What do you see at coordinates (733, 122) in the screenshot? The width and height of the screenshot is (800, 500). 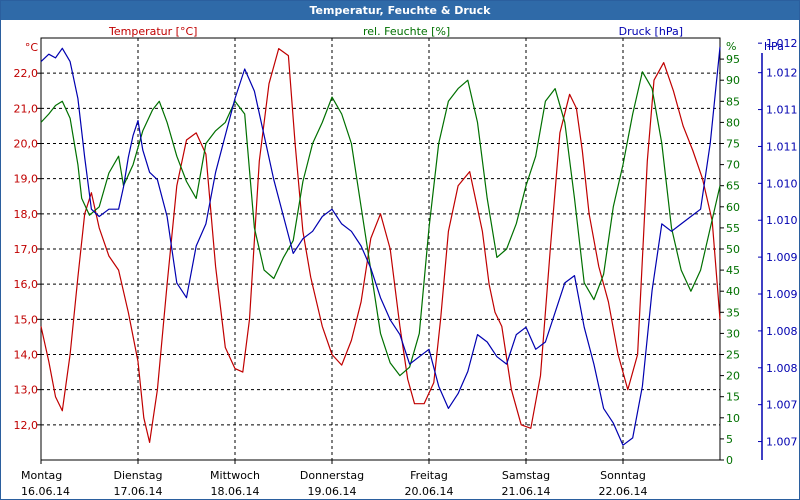 I see `humidity-tick-label: 80` at bounding box center [733, 122].